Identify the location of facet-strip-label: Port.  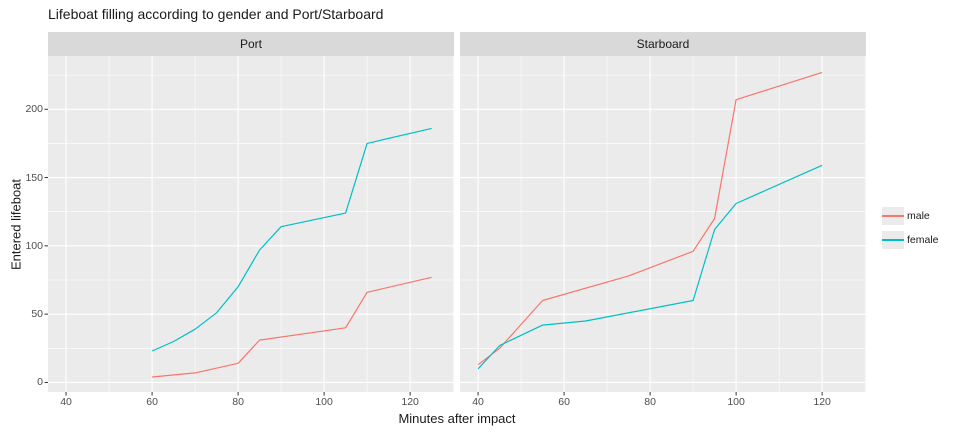
(250, 44).